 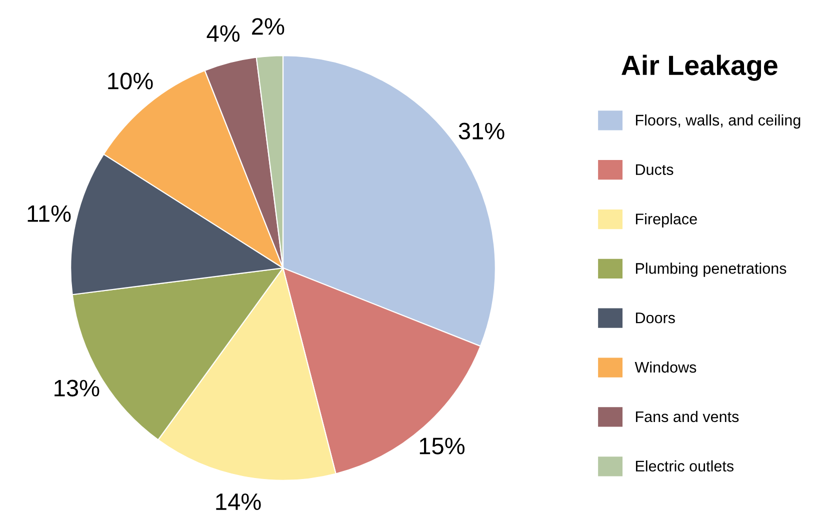 I want to click on data-label: 4%, so click(x=223, y=33).